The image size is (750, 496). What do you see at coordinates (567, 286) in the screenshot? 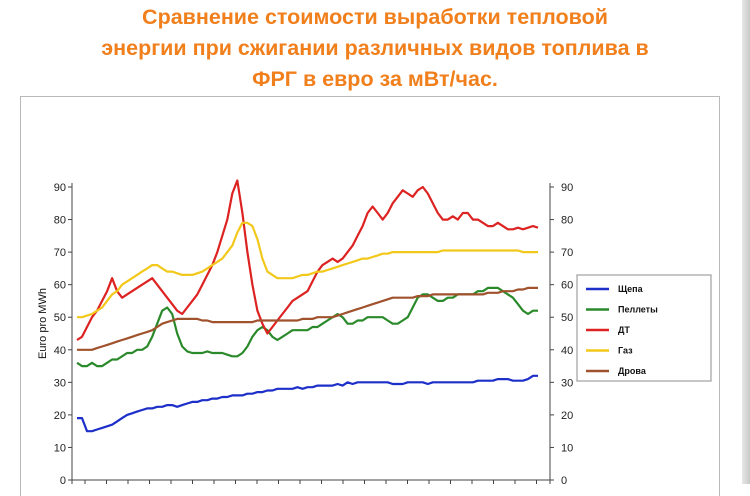
I see `y-tick-label-right-6: 60` at bounding box center [567, 286].